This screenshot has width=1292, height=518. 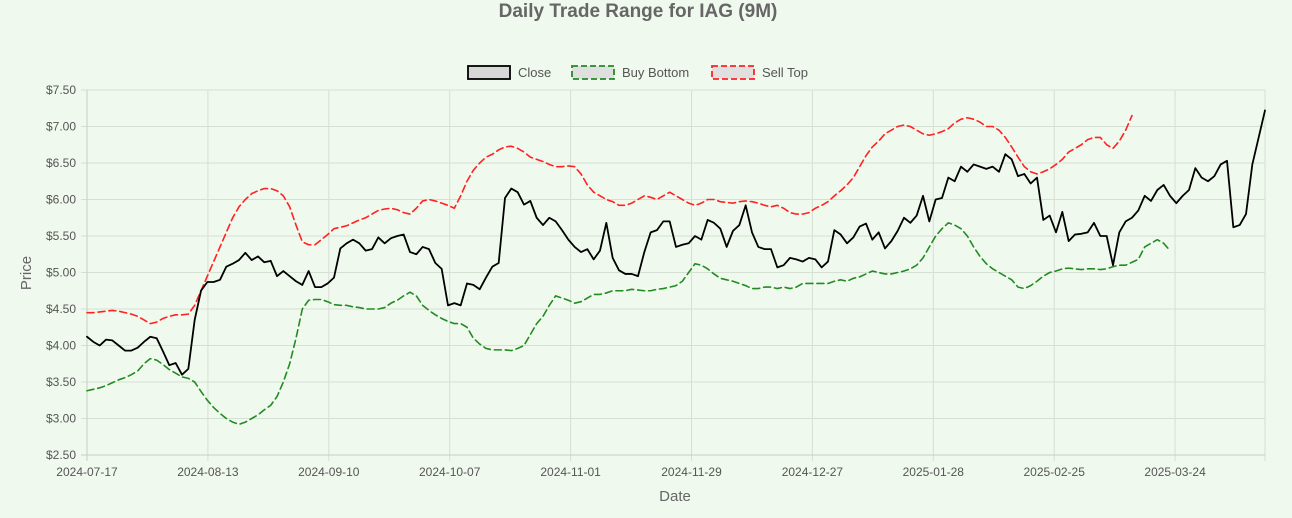 What do you see at coordinates (61, 455) in the screenshot?
I see `y-tick-label: $2.50` at bounding box center [61, 455].